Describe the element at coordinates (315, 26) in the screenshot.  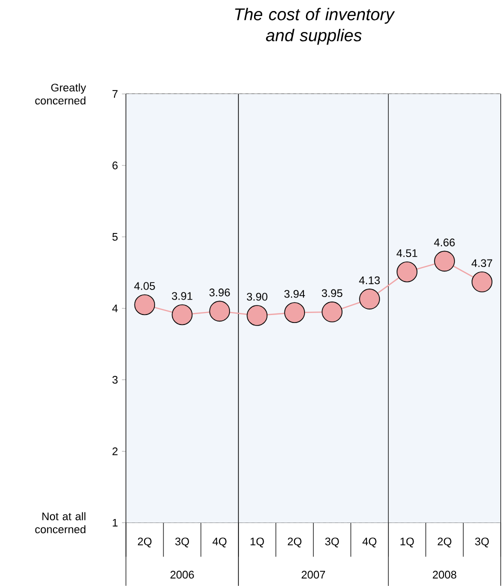
I see `chart-title: The cost of inventory and supplies` at that location.